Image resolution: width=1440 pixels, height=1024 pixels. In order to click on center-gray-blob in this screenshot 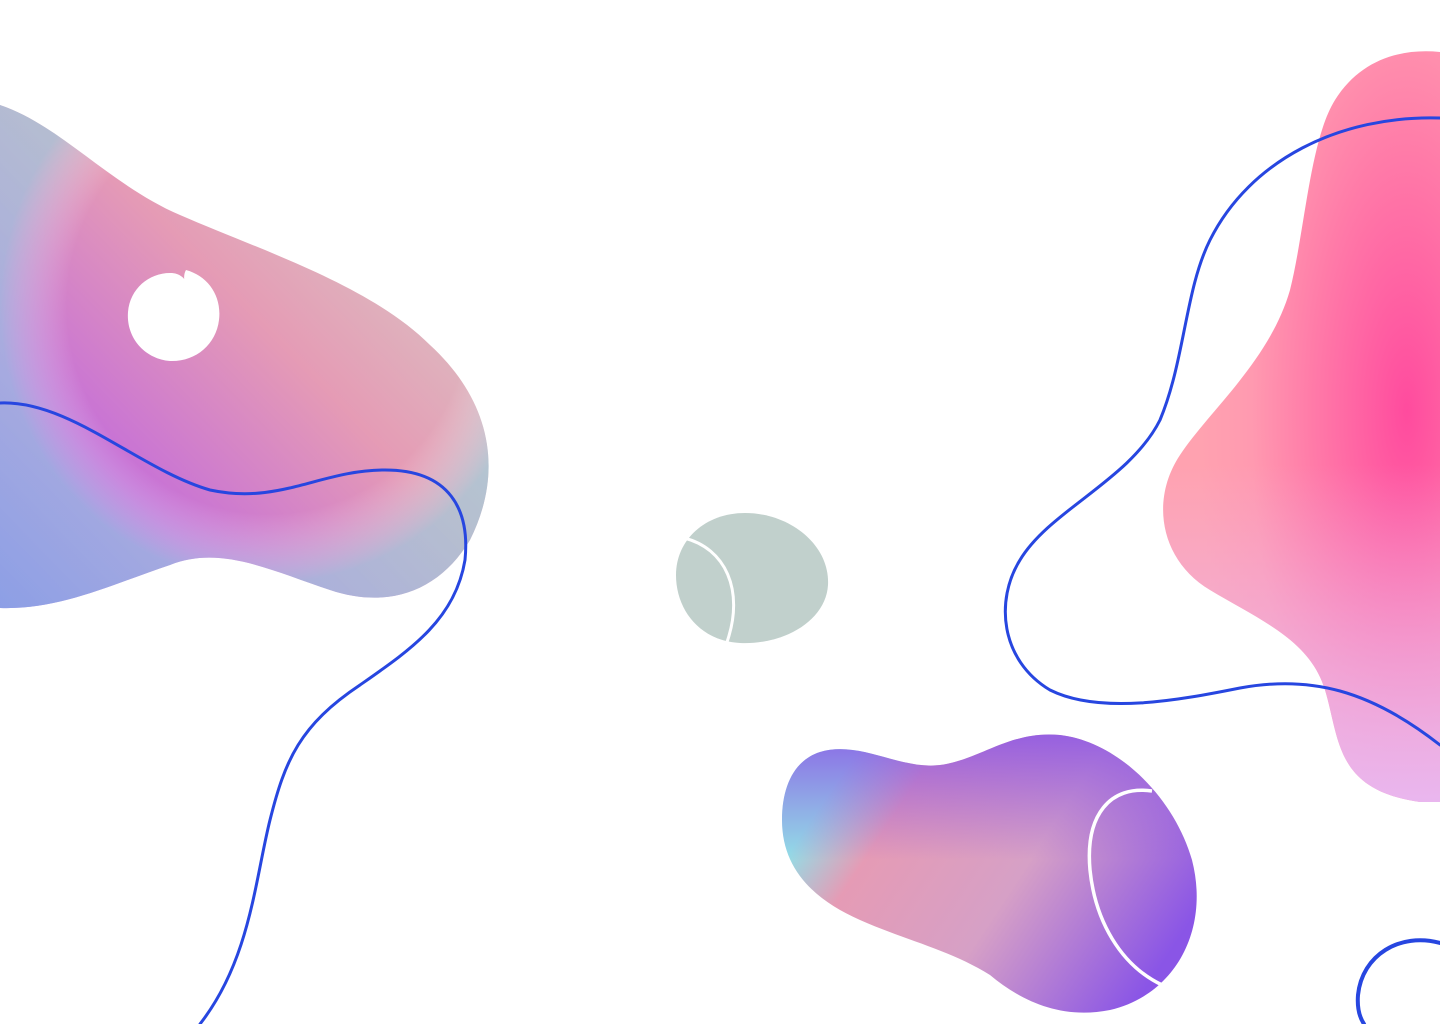, I will do `click(752, 578)`.